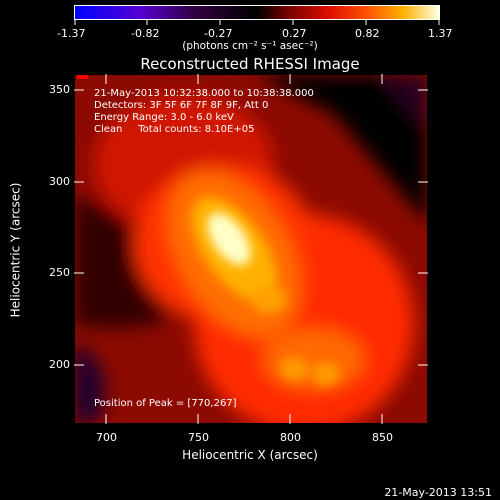  What do you see at coordinates (198, 437) in the screenshot?
I see `x-tick-label: 750` at bounding box center [198, 437].